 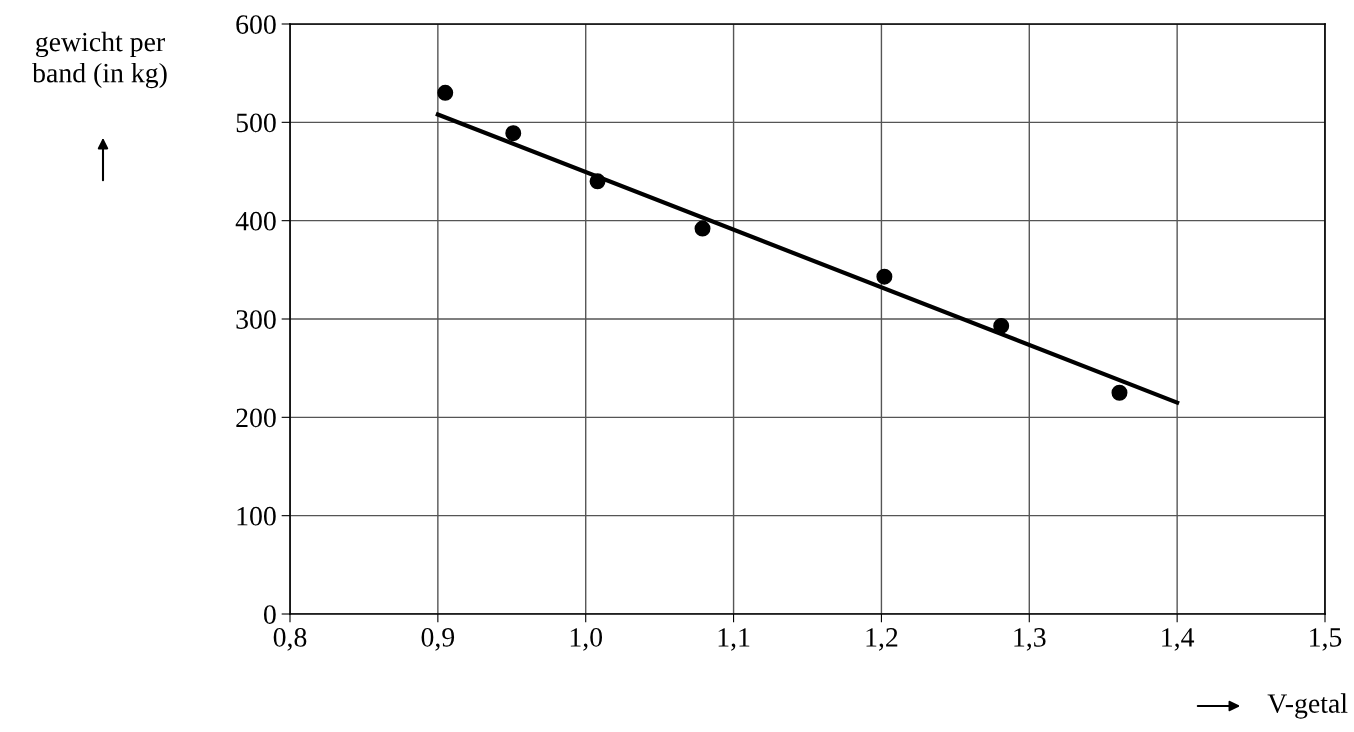 I want to click on y-tick-label: 400, so click(x=255, y=221).